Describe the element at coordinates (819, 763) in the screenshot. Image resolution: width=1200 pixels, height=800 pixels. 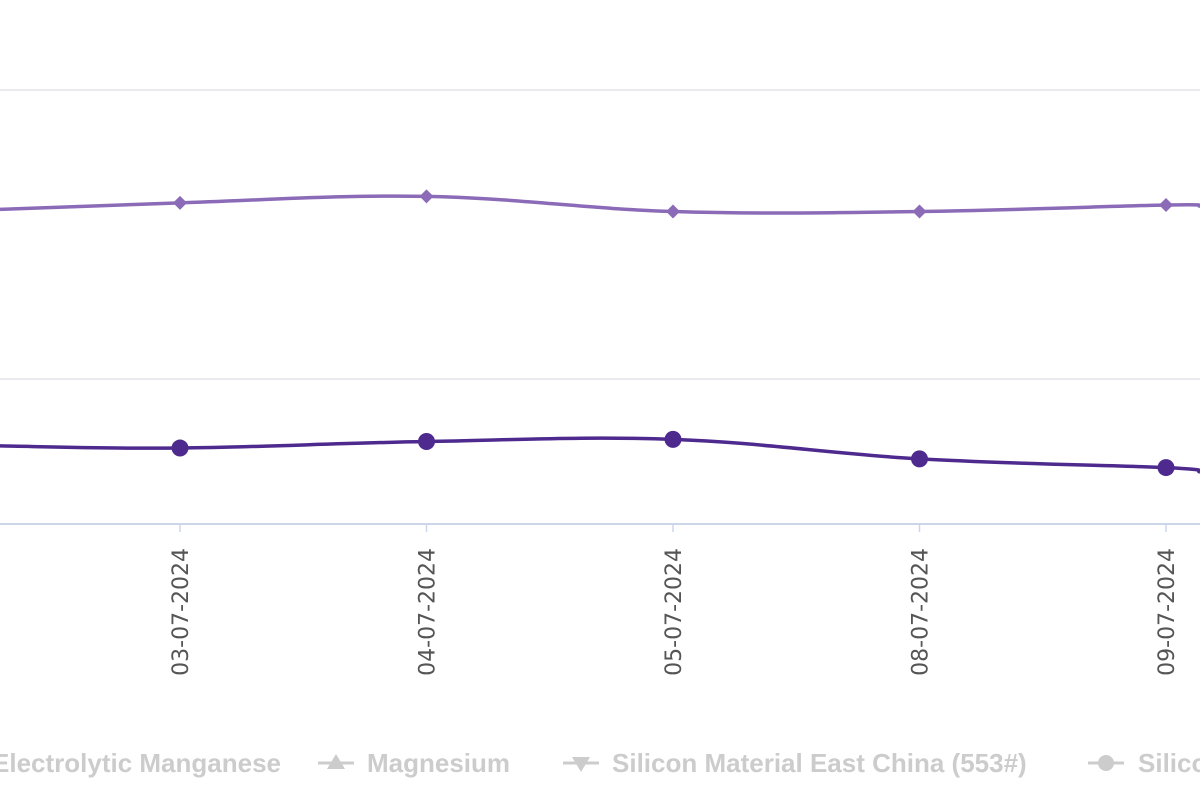
I see `legend-label: Silicon Material East China (553#)` at that location.